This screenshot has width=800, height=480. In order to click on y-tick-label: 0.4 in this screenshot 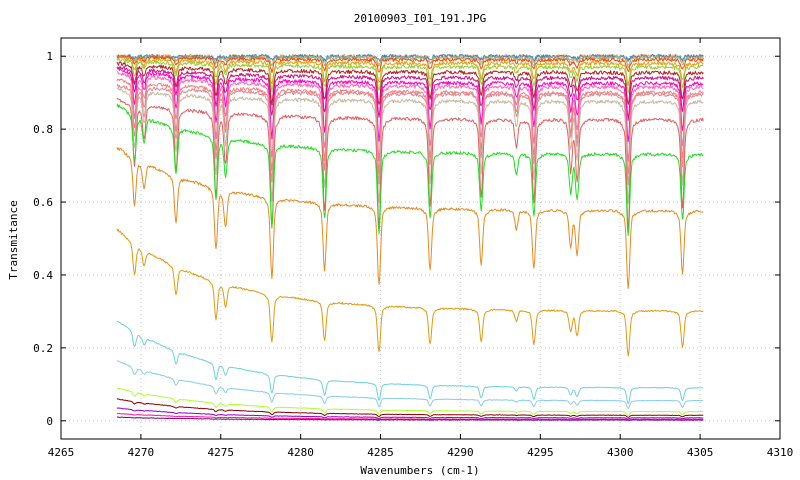, I will do `click(43, 275)`.